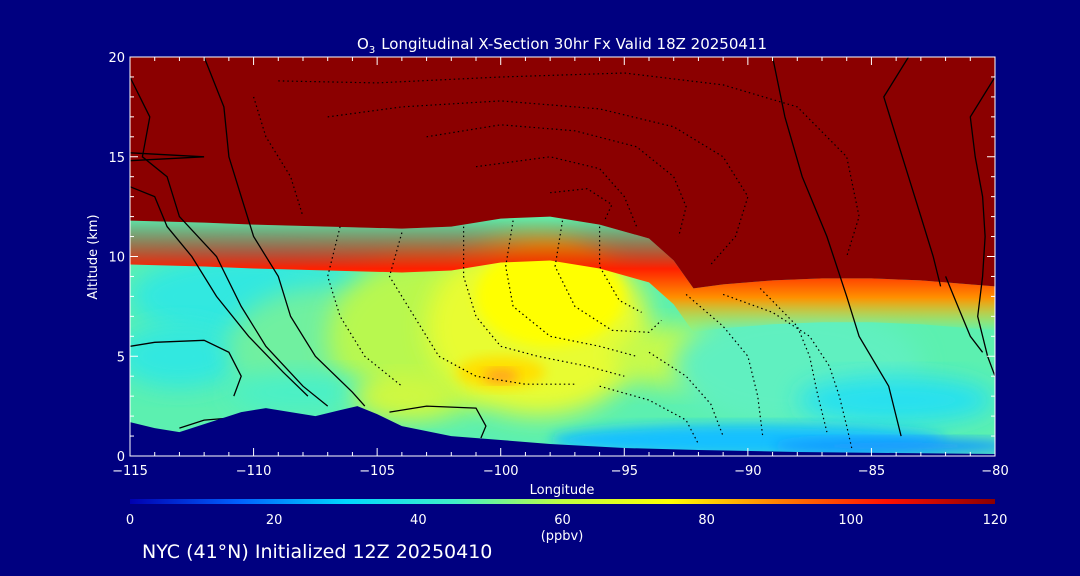  What do you see at coordinates (871, 471) in the screenshot?
I see `x-tick-label: −85` at bounding box center [871, 471].